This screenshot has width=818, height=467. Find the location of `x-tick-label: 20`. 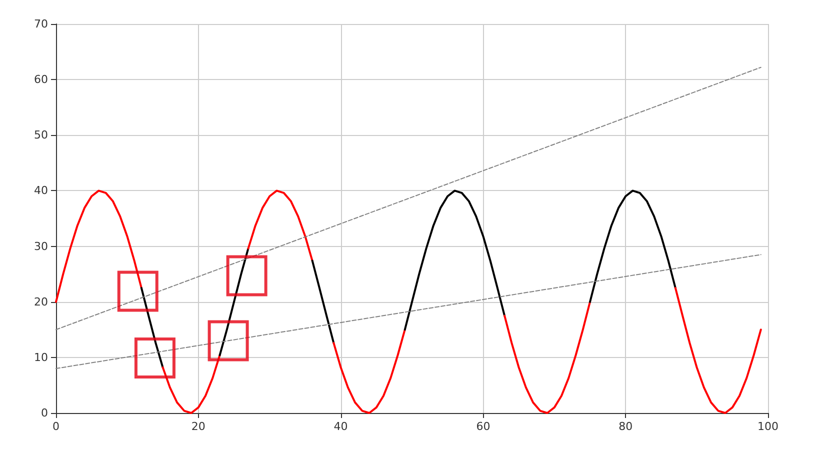

x-tick-label: 20 is located at coordinates (198, 426).